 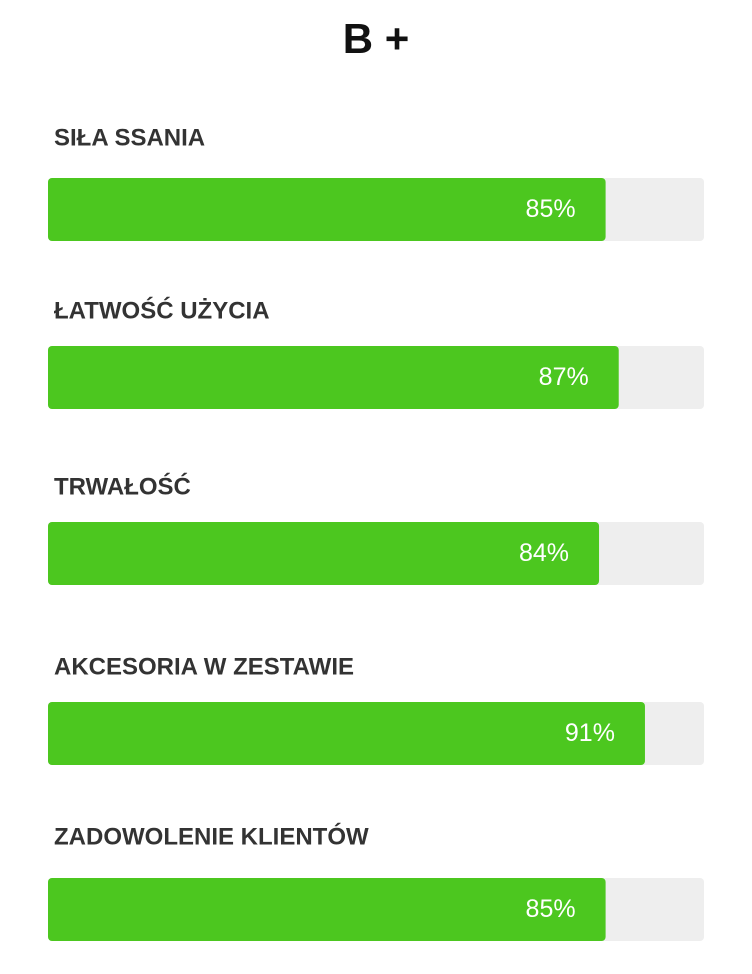 What do you see at coordinates (162, 310) in the screenshot?
I see `category-label: ŁATWOŚĆ UŻYCIA` at bounding box center [162, 310].